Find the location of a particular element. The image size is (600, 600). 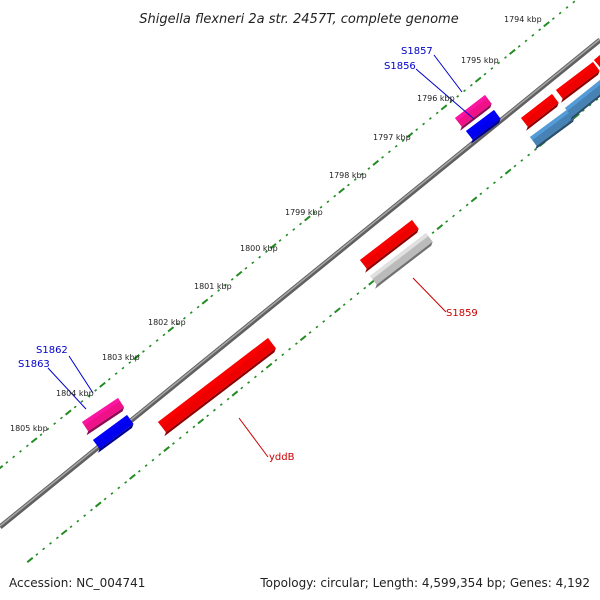

gene-red-a is located at coordinates (540, 112).